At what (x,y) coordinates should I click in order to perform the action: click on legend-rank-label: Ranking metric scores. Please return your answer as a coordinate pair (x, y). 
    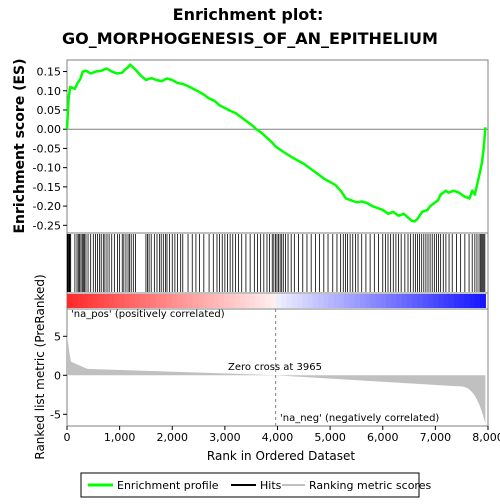
    Looking at the image, I should click on (370, 485).